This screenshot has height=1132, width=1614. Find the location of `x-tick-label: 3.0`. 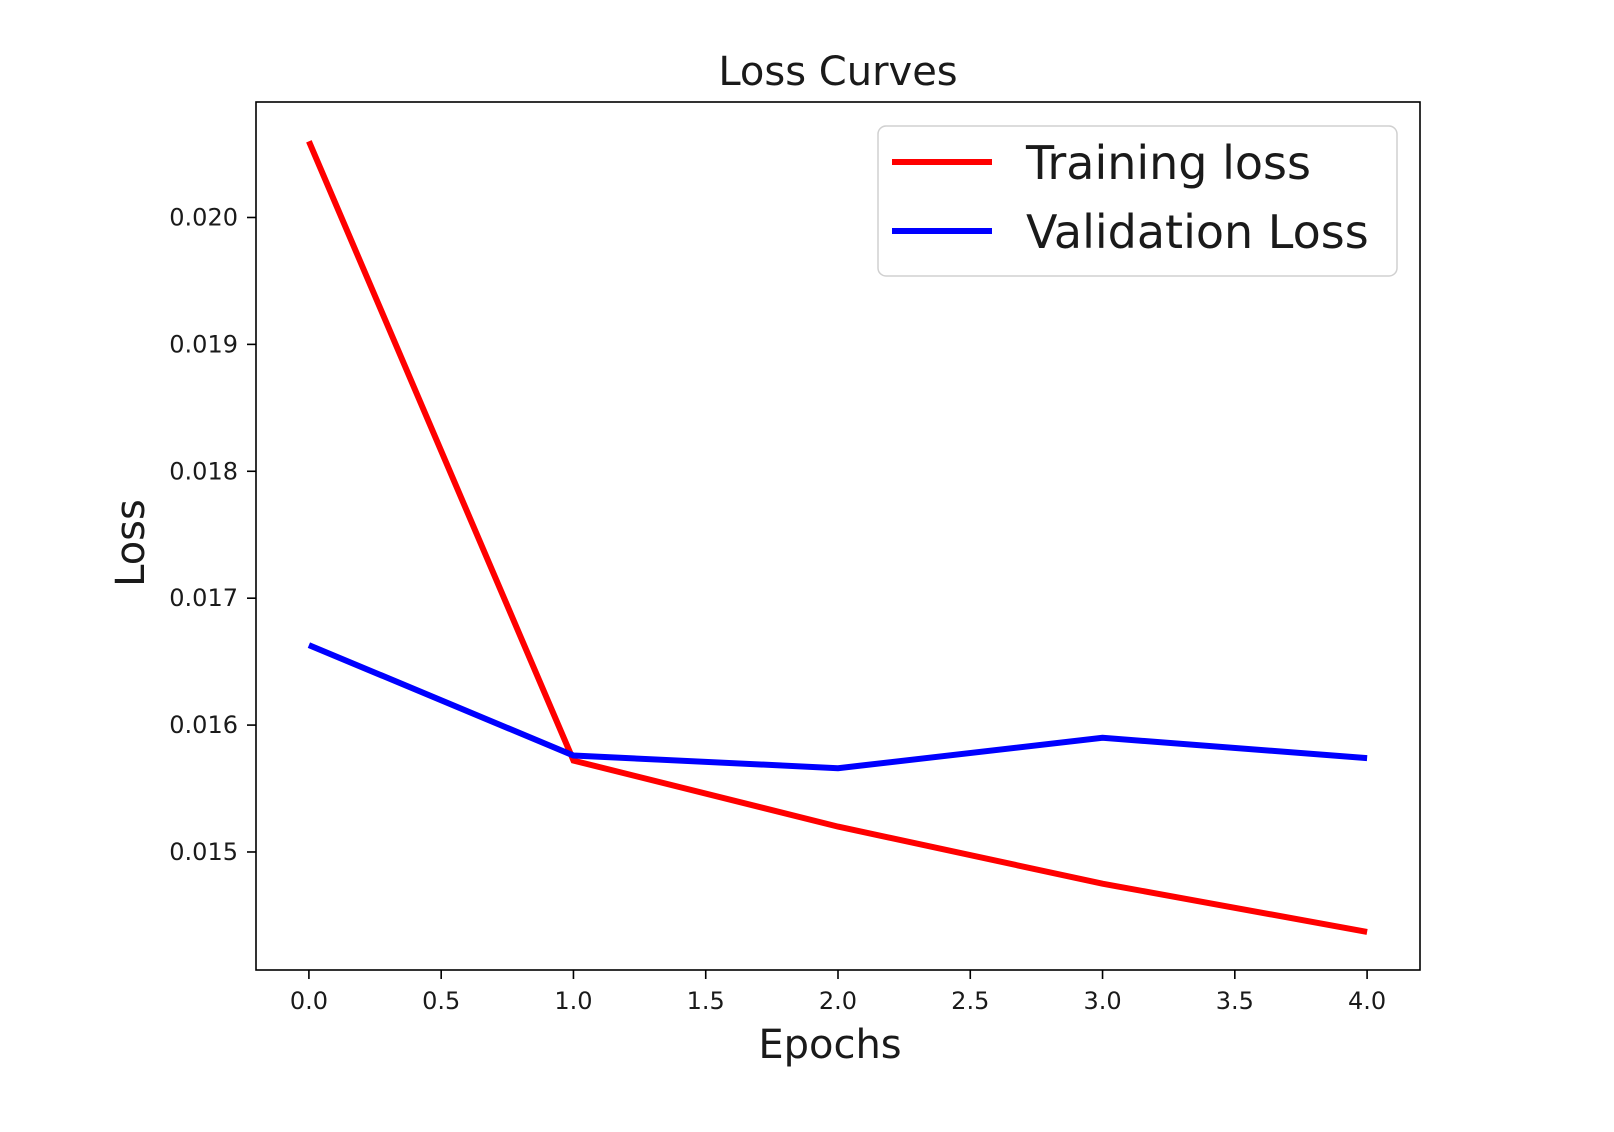

x-tick-label: 3.0 is located at coordinates (1102, 1001).